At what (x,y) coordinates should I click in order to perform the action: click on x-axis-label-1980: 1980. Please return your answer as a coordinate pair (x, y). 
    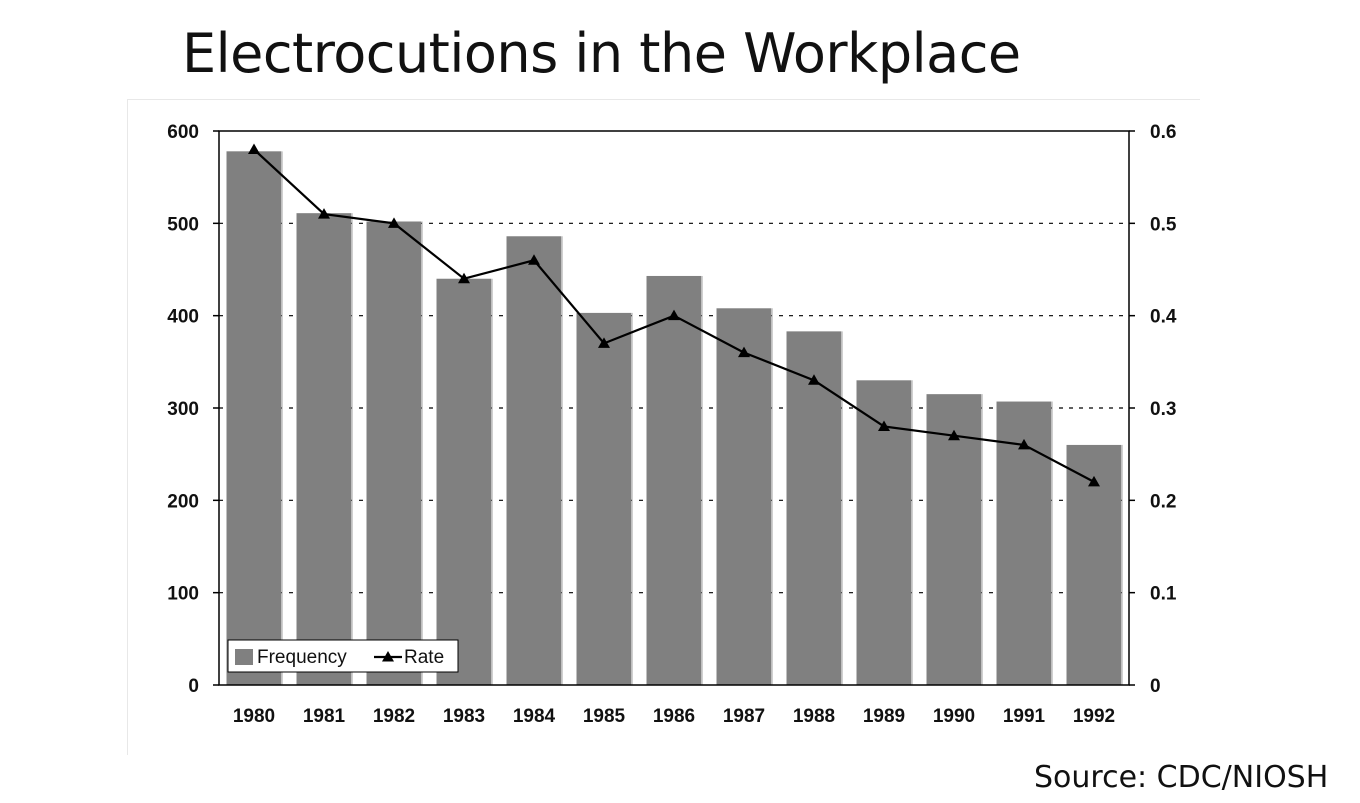
    Looking at the image, I should click on (254, 716).